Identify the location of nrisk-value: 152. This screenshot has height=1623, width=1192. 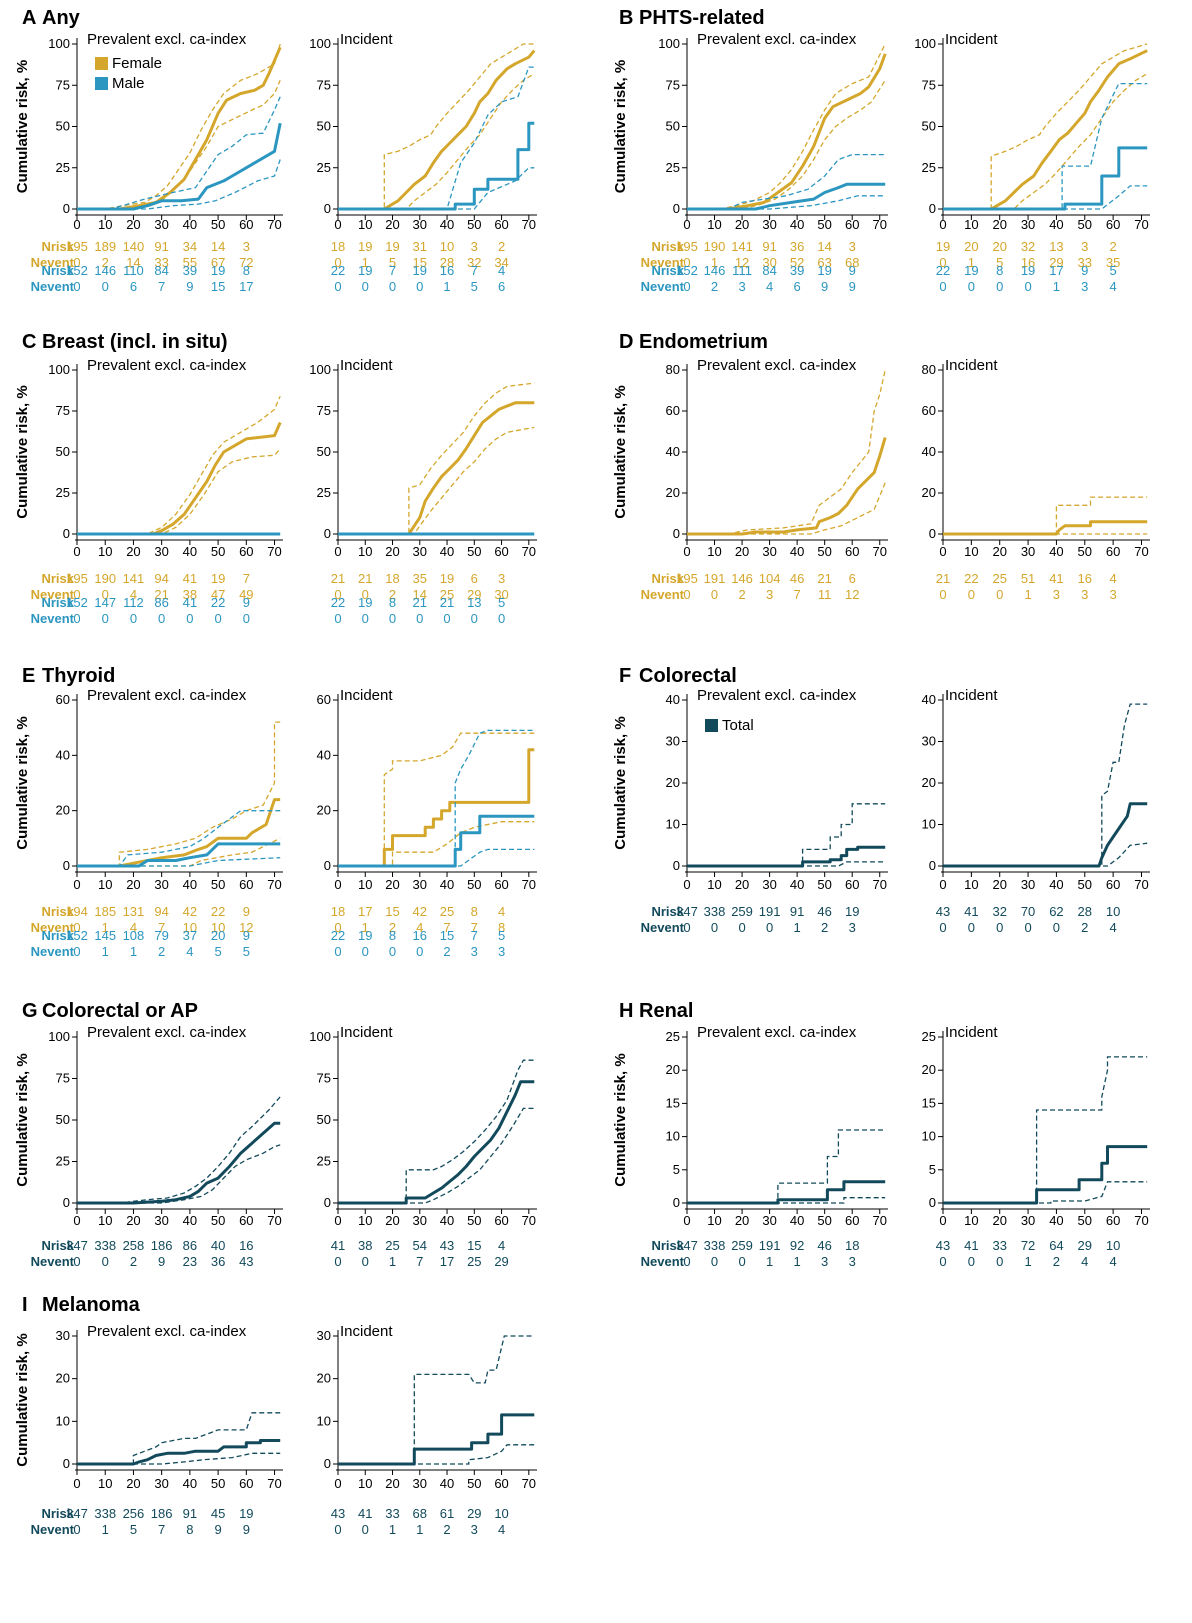
(77, 602).